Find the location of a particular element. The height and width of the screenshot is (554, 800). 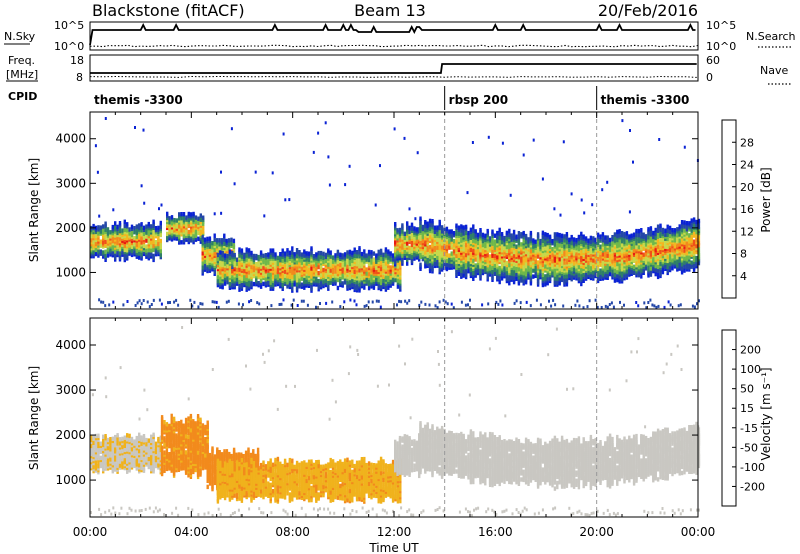

freq-label-line1: Freq. is located at coordinates (21, 60).